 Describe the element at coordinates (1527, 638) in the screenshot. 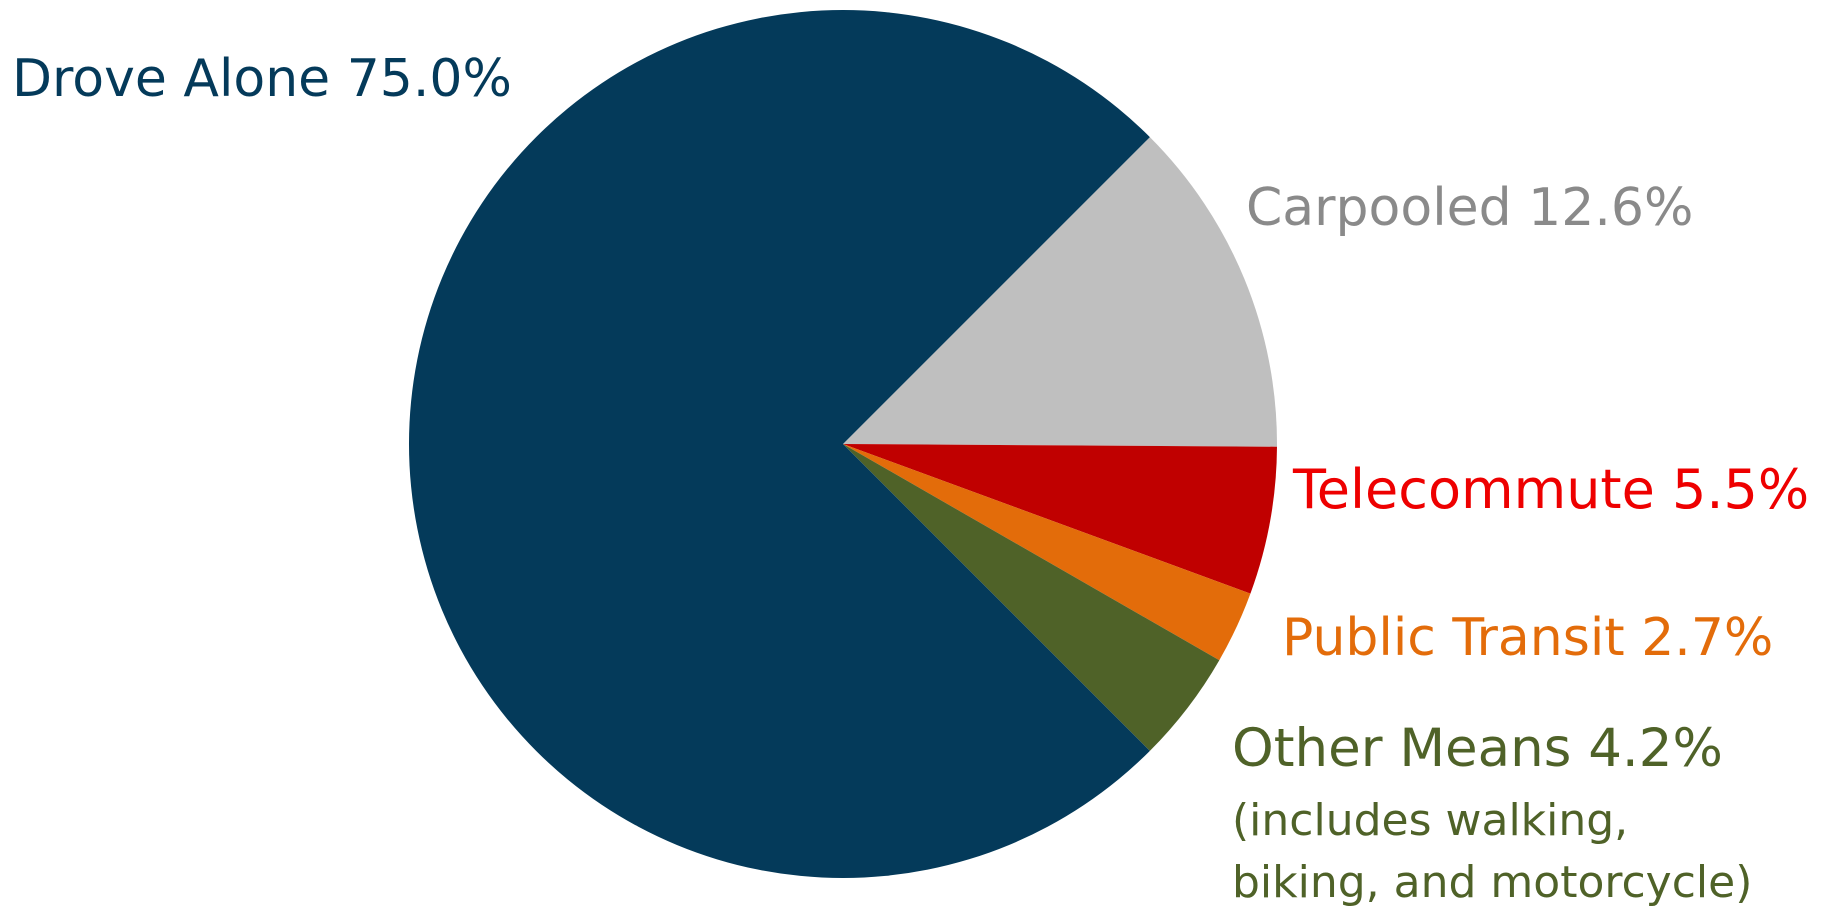

I see `label-public-transit: Public Transit 2.7%` at that location.